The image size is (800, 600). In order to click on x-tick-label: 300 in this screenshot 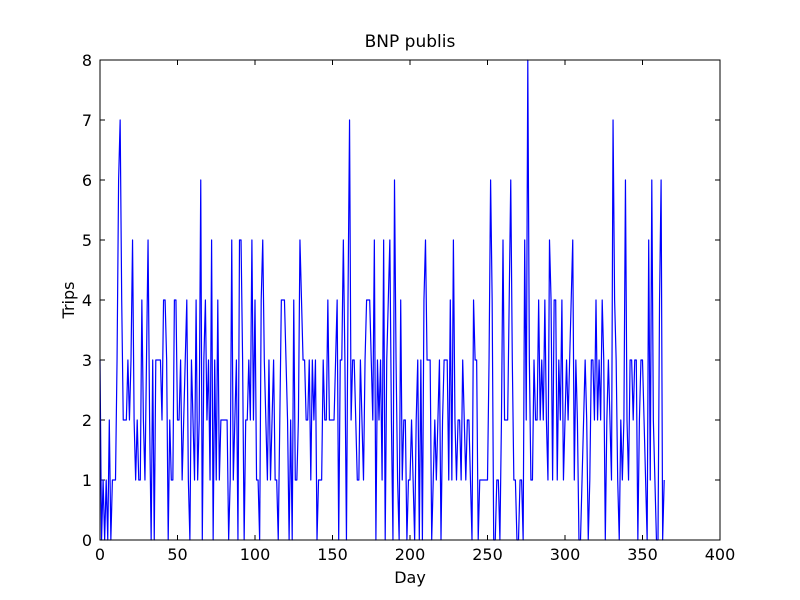, I will do `click(565, 554)`.